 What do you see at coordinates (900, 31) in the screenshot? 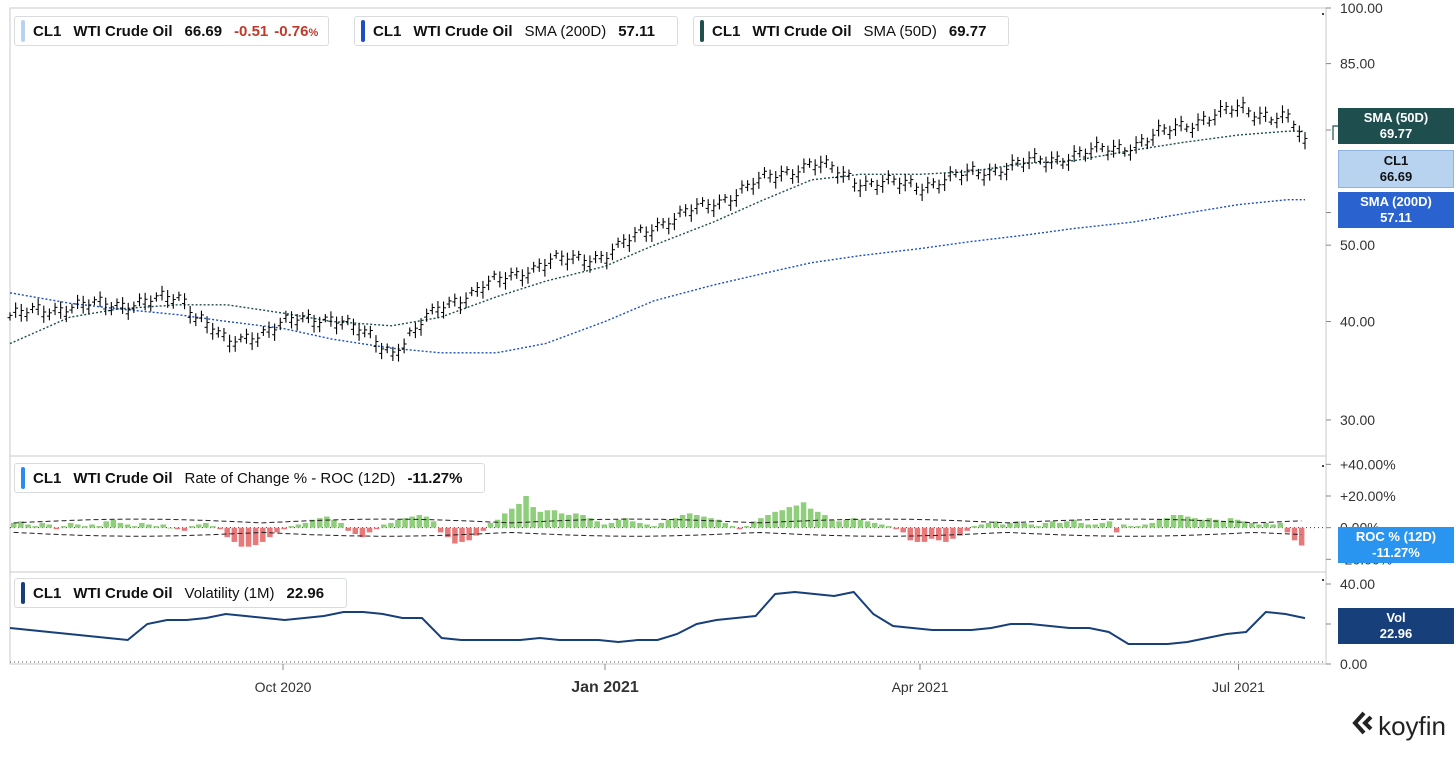
I see `legend-sma50-indicator: SMA (50D)` at bounding box center [900, 31].